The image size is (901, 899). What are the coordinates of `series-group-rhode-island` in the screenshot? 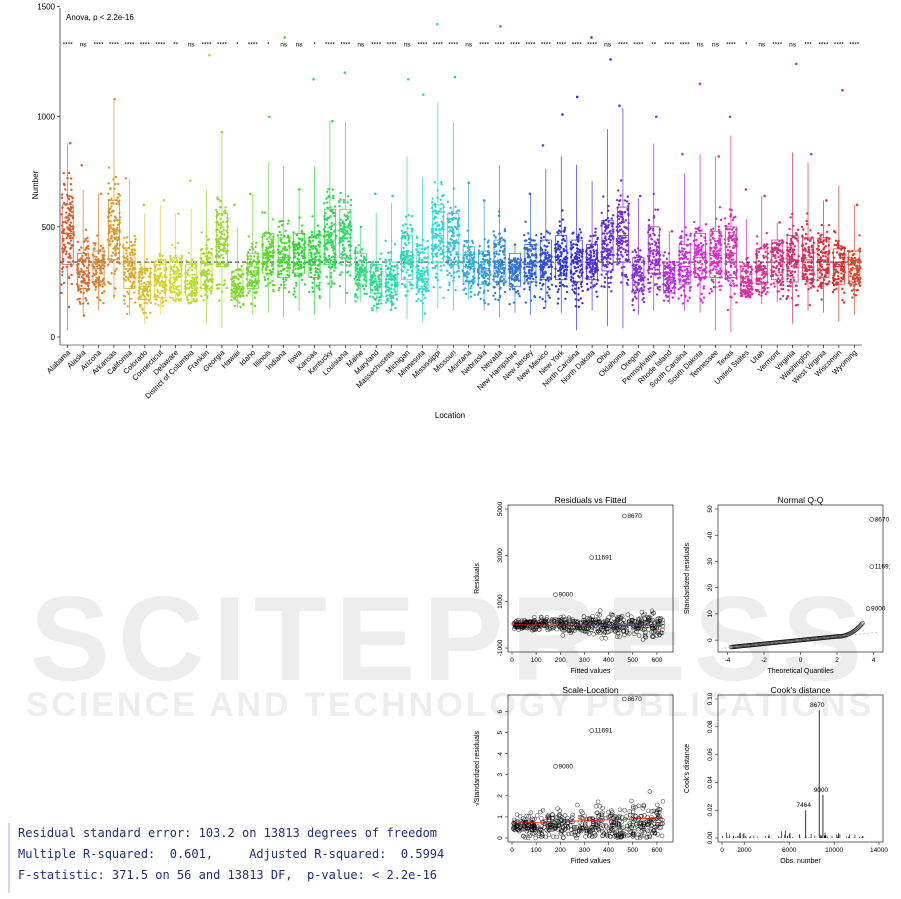 It's located at (669, 266).